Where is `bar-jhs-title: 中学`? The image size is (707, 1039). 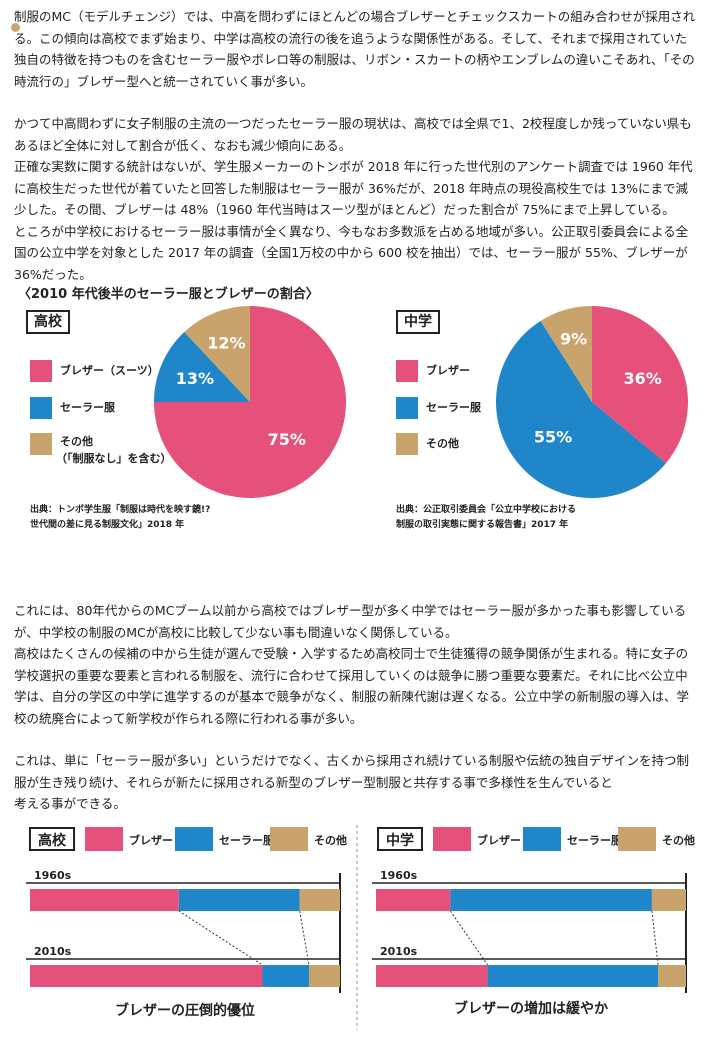
bar-jhs-title: 中学 is located at coordinates (400, 840).